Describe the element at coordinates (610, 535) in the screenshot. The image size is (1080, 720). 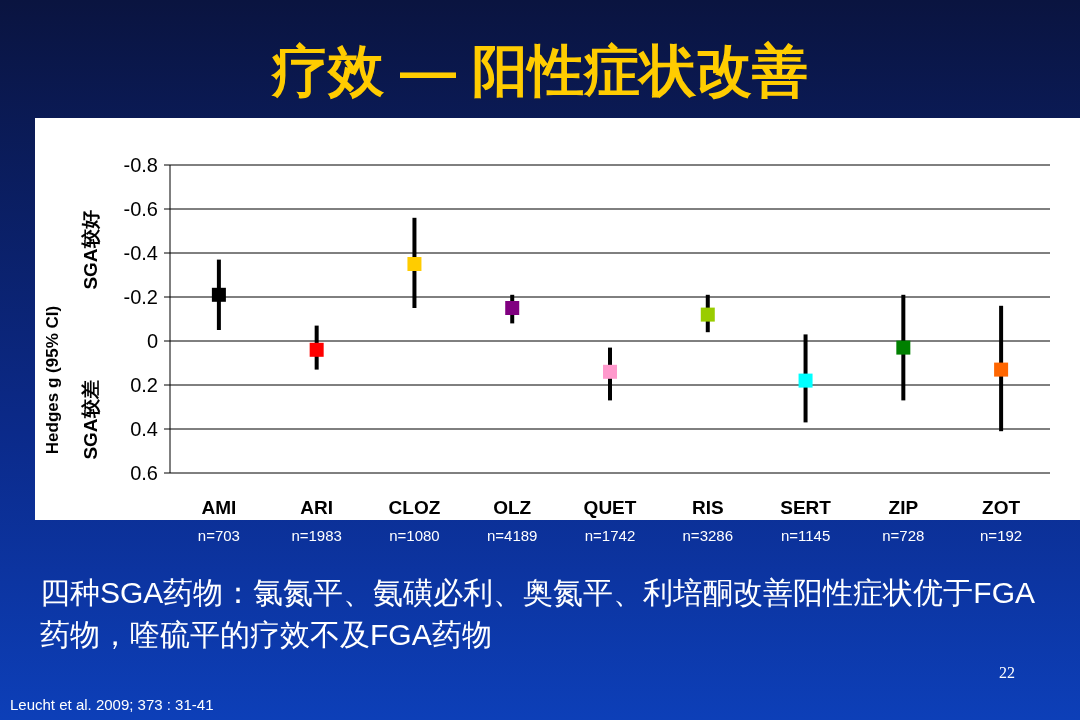
I see `text: n=1742` at that location.